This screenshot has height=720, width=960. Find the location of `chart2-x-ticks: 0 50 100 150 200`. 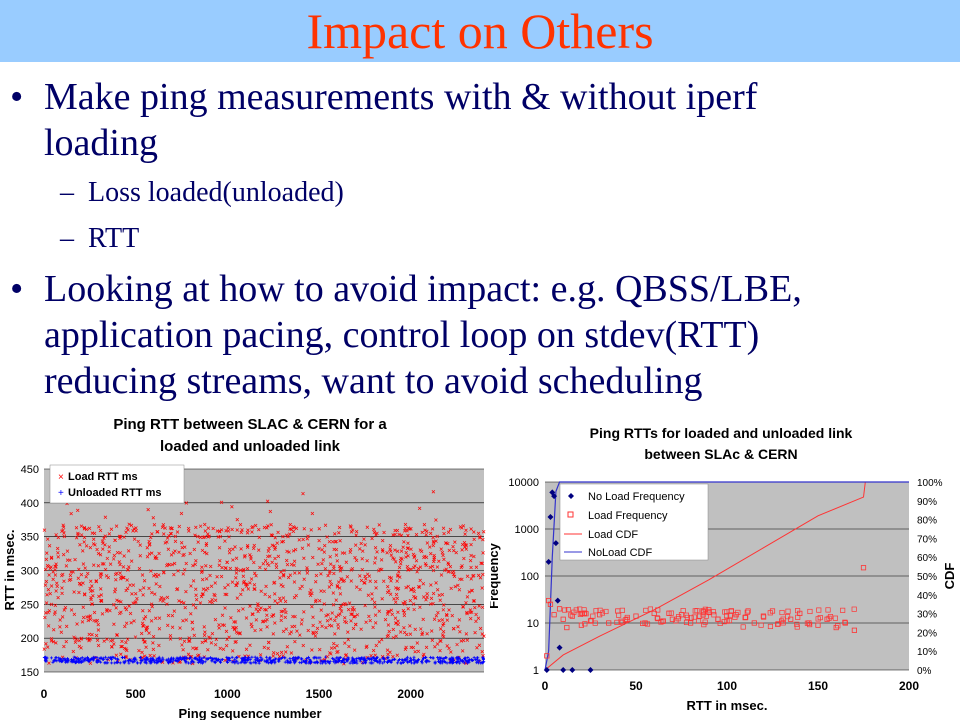

chart2-x-ticks: 0 50 100 150 200 is located at coordinates (731, 686).